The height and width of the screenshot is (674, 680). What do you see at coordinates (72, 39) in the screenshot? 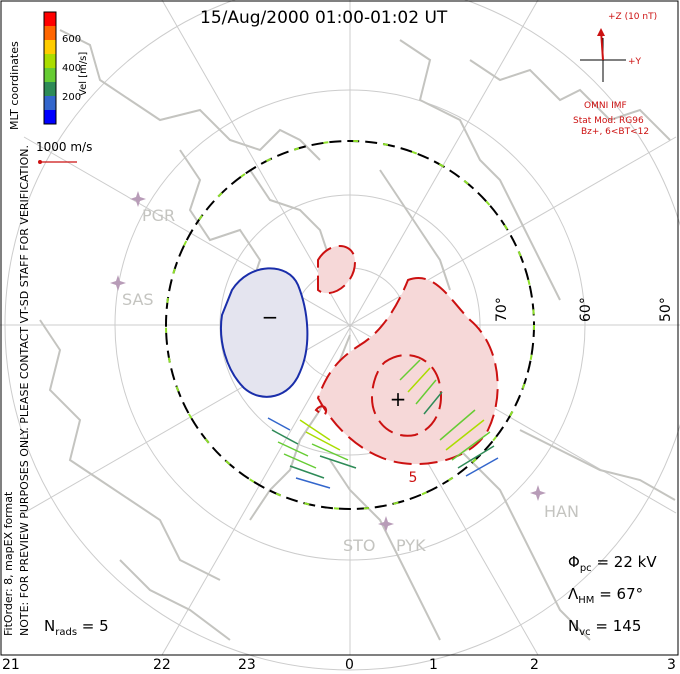
I see `color-scale-tick-600: 600` at bounding box center [72, 39].